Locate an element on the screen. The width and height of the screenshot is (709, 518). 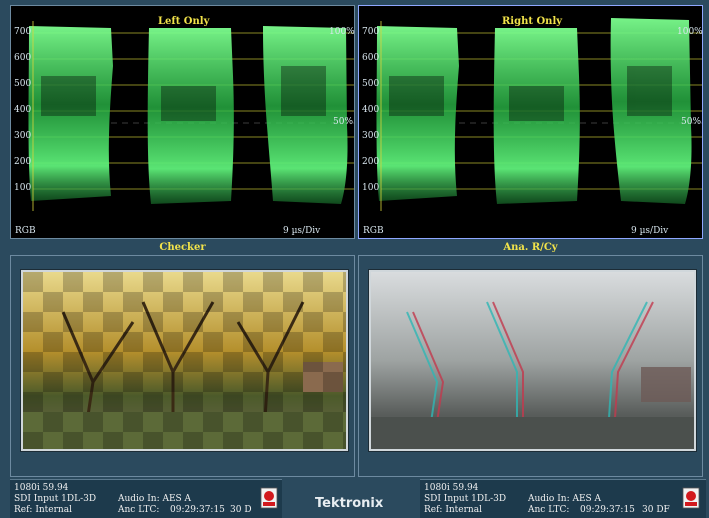
ltc-rate: 30 DF is located at coordinates (656, 510).